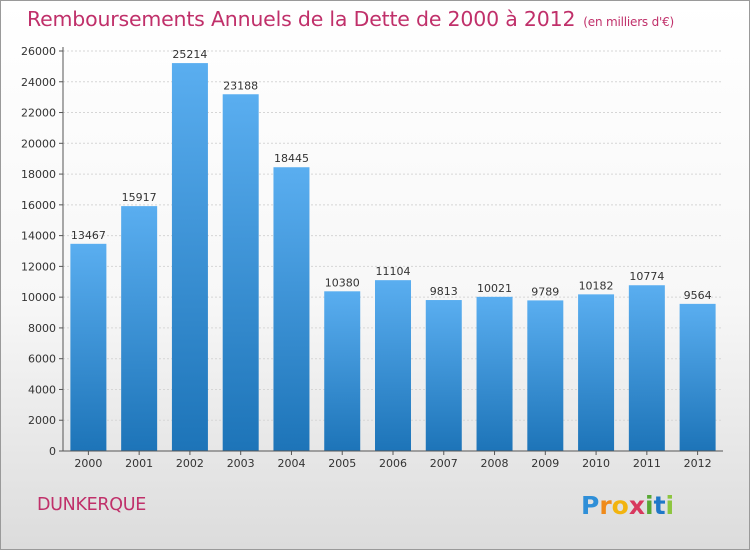 This screenshot has height=551, width=750. Describe the element at coordinates (241, 463) in the screenshot. I see `x-tick-label: 2003` at that location.